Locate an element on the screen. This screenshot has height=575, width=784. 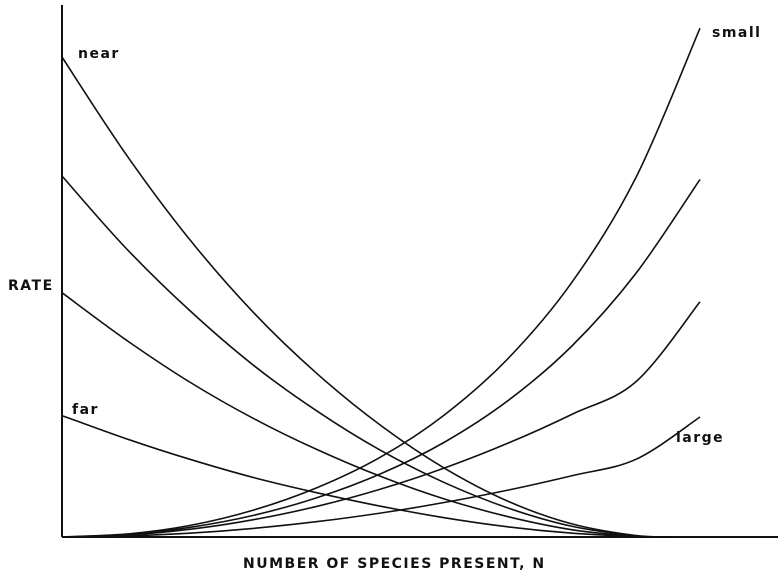
annotation-large: large is located at coordinates (700, 438).